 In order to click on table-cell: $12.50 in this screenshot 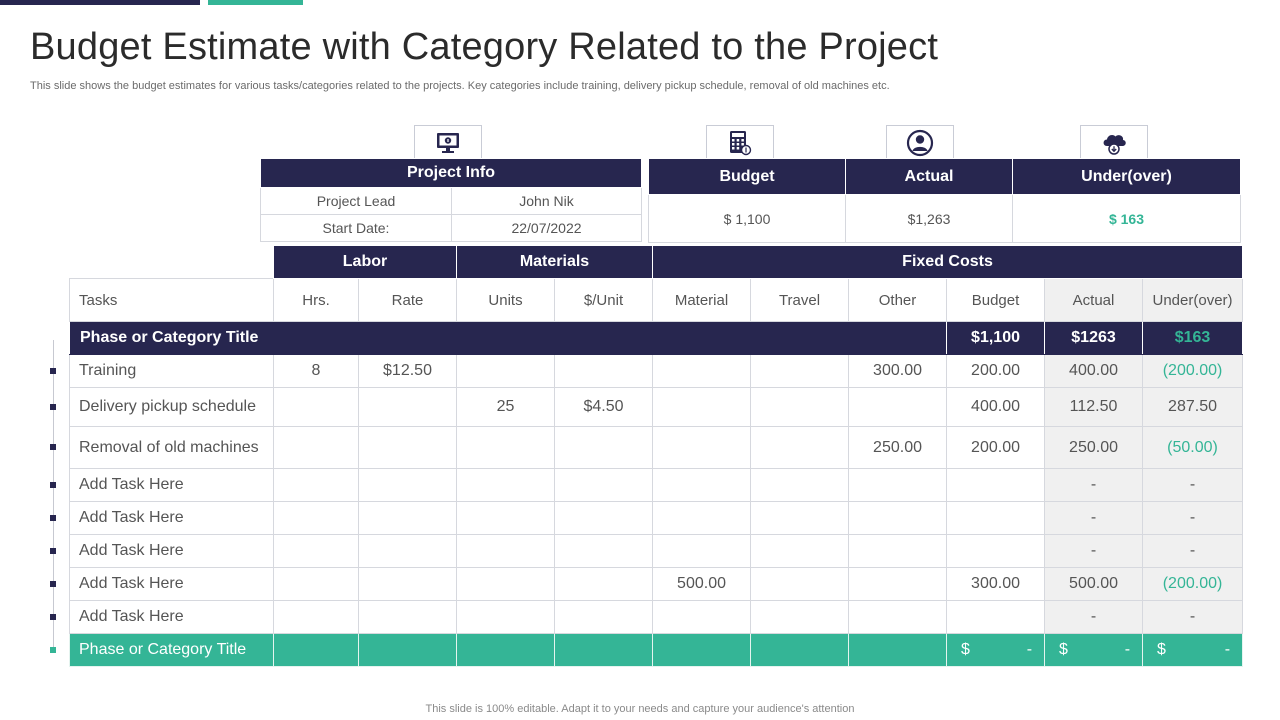, I will do `click(407, 371)`.